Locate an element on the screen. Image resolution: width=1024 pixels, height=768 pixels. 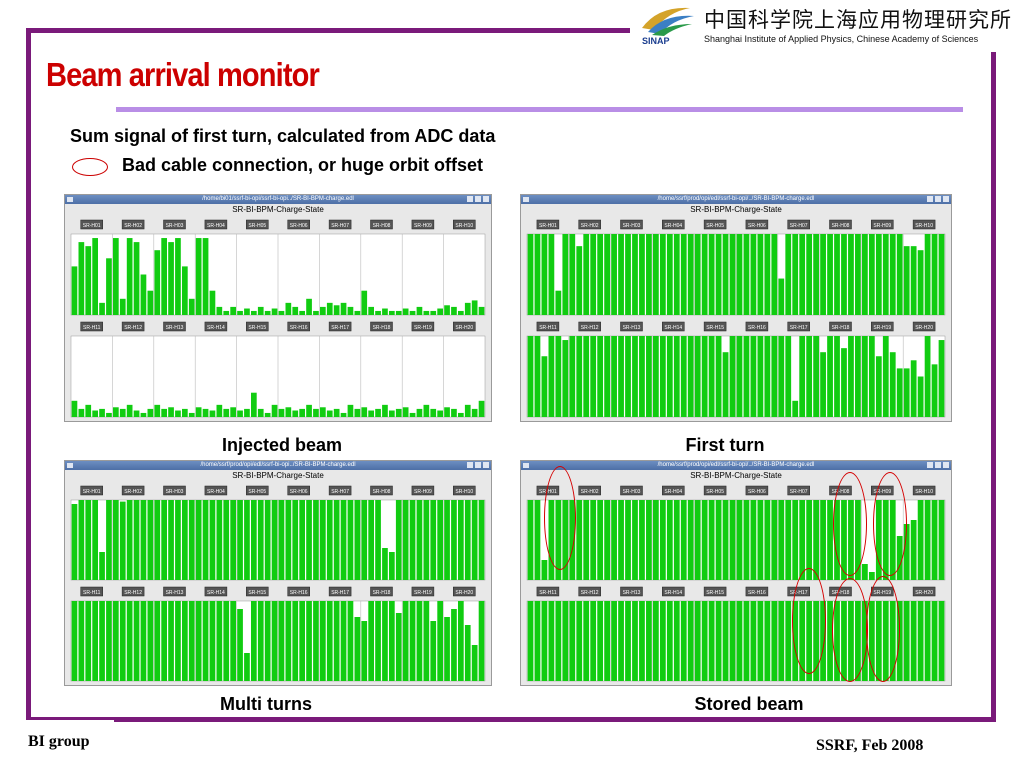
group-label-sr-h19: SR-H19 is located at coordinates (882, 326).